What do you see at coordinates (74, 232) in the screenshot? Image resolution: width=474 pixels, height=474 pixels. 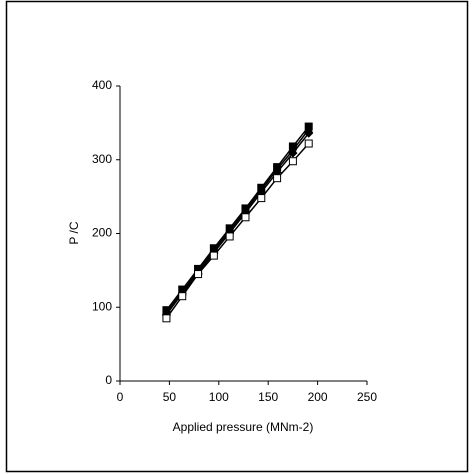 I see `y-axis-label: P /C` at bounding box center [74, 232].